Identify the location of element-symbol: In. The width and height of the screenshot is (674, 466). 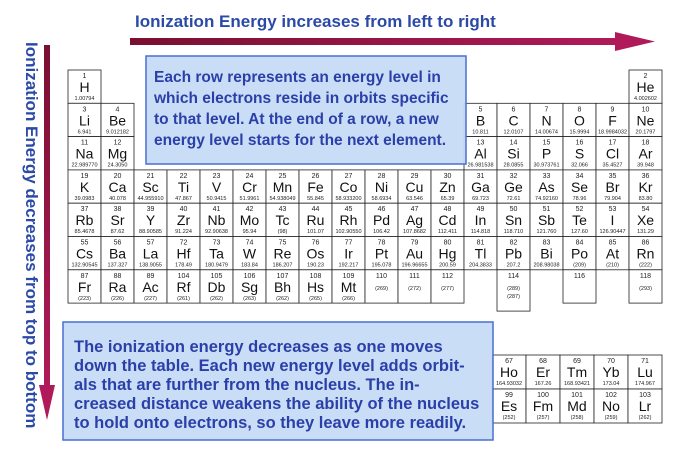
(481, 220).